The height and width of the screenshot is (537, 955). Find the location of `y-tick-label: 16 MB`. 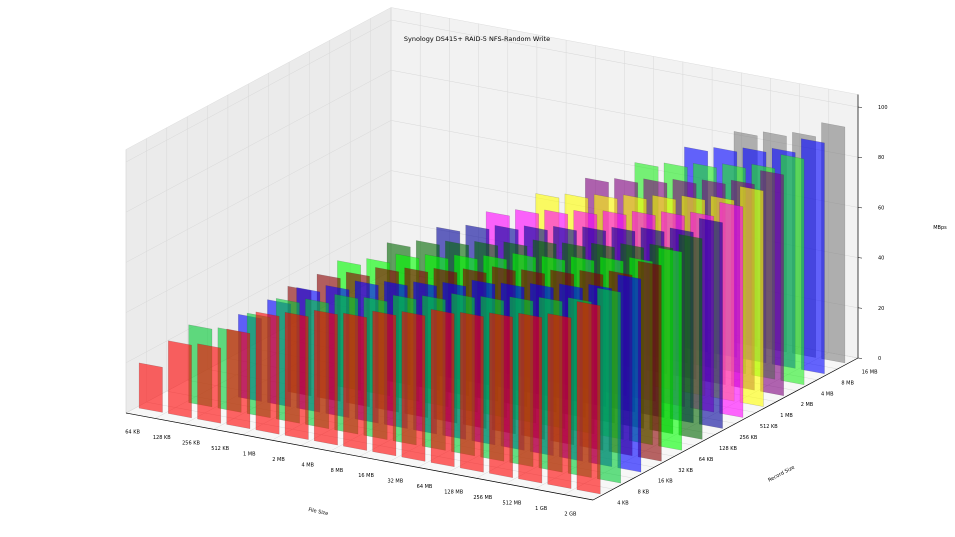

y-tick-label: 16 MB is located at coordinates (870, 373).